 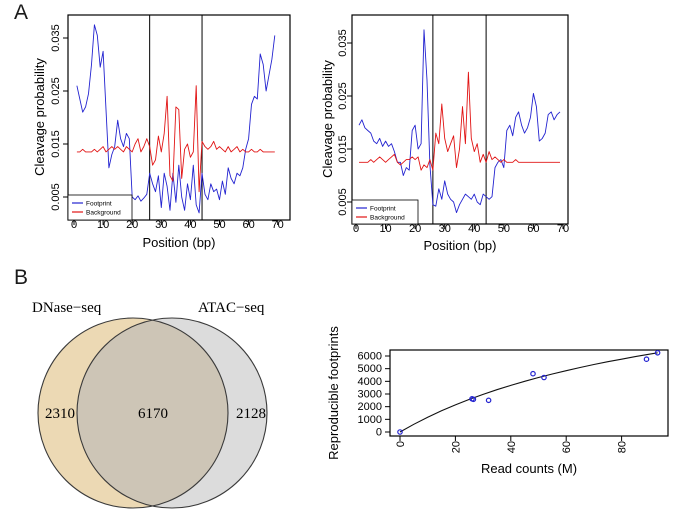 I want to click on venn-left-circle-outline, so click(x=133, y=413).